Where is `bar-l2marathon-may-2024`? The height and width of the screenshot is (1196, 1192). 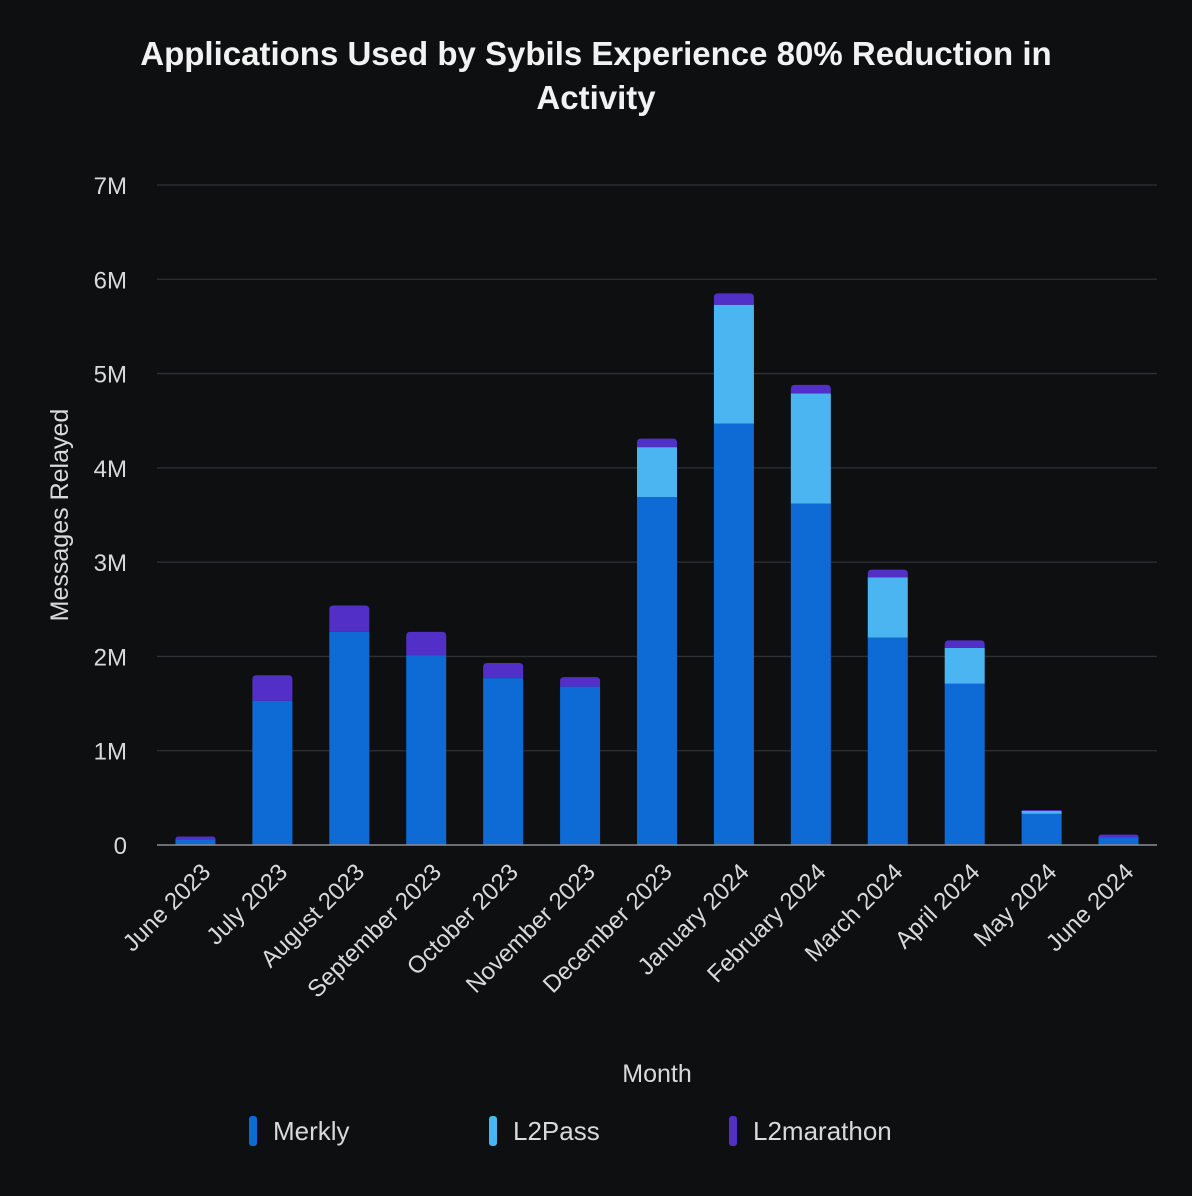
bar-l2marathon-may-2024 is located at coordinates (1041, 811).